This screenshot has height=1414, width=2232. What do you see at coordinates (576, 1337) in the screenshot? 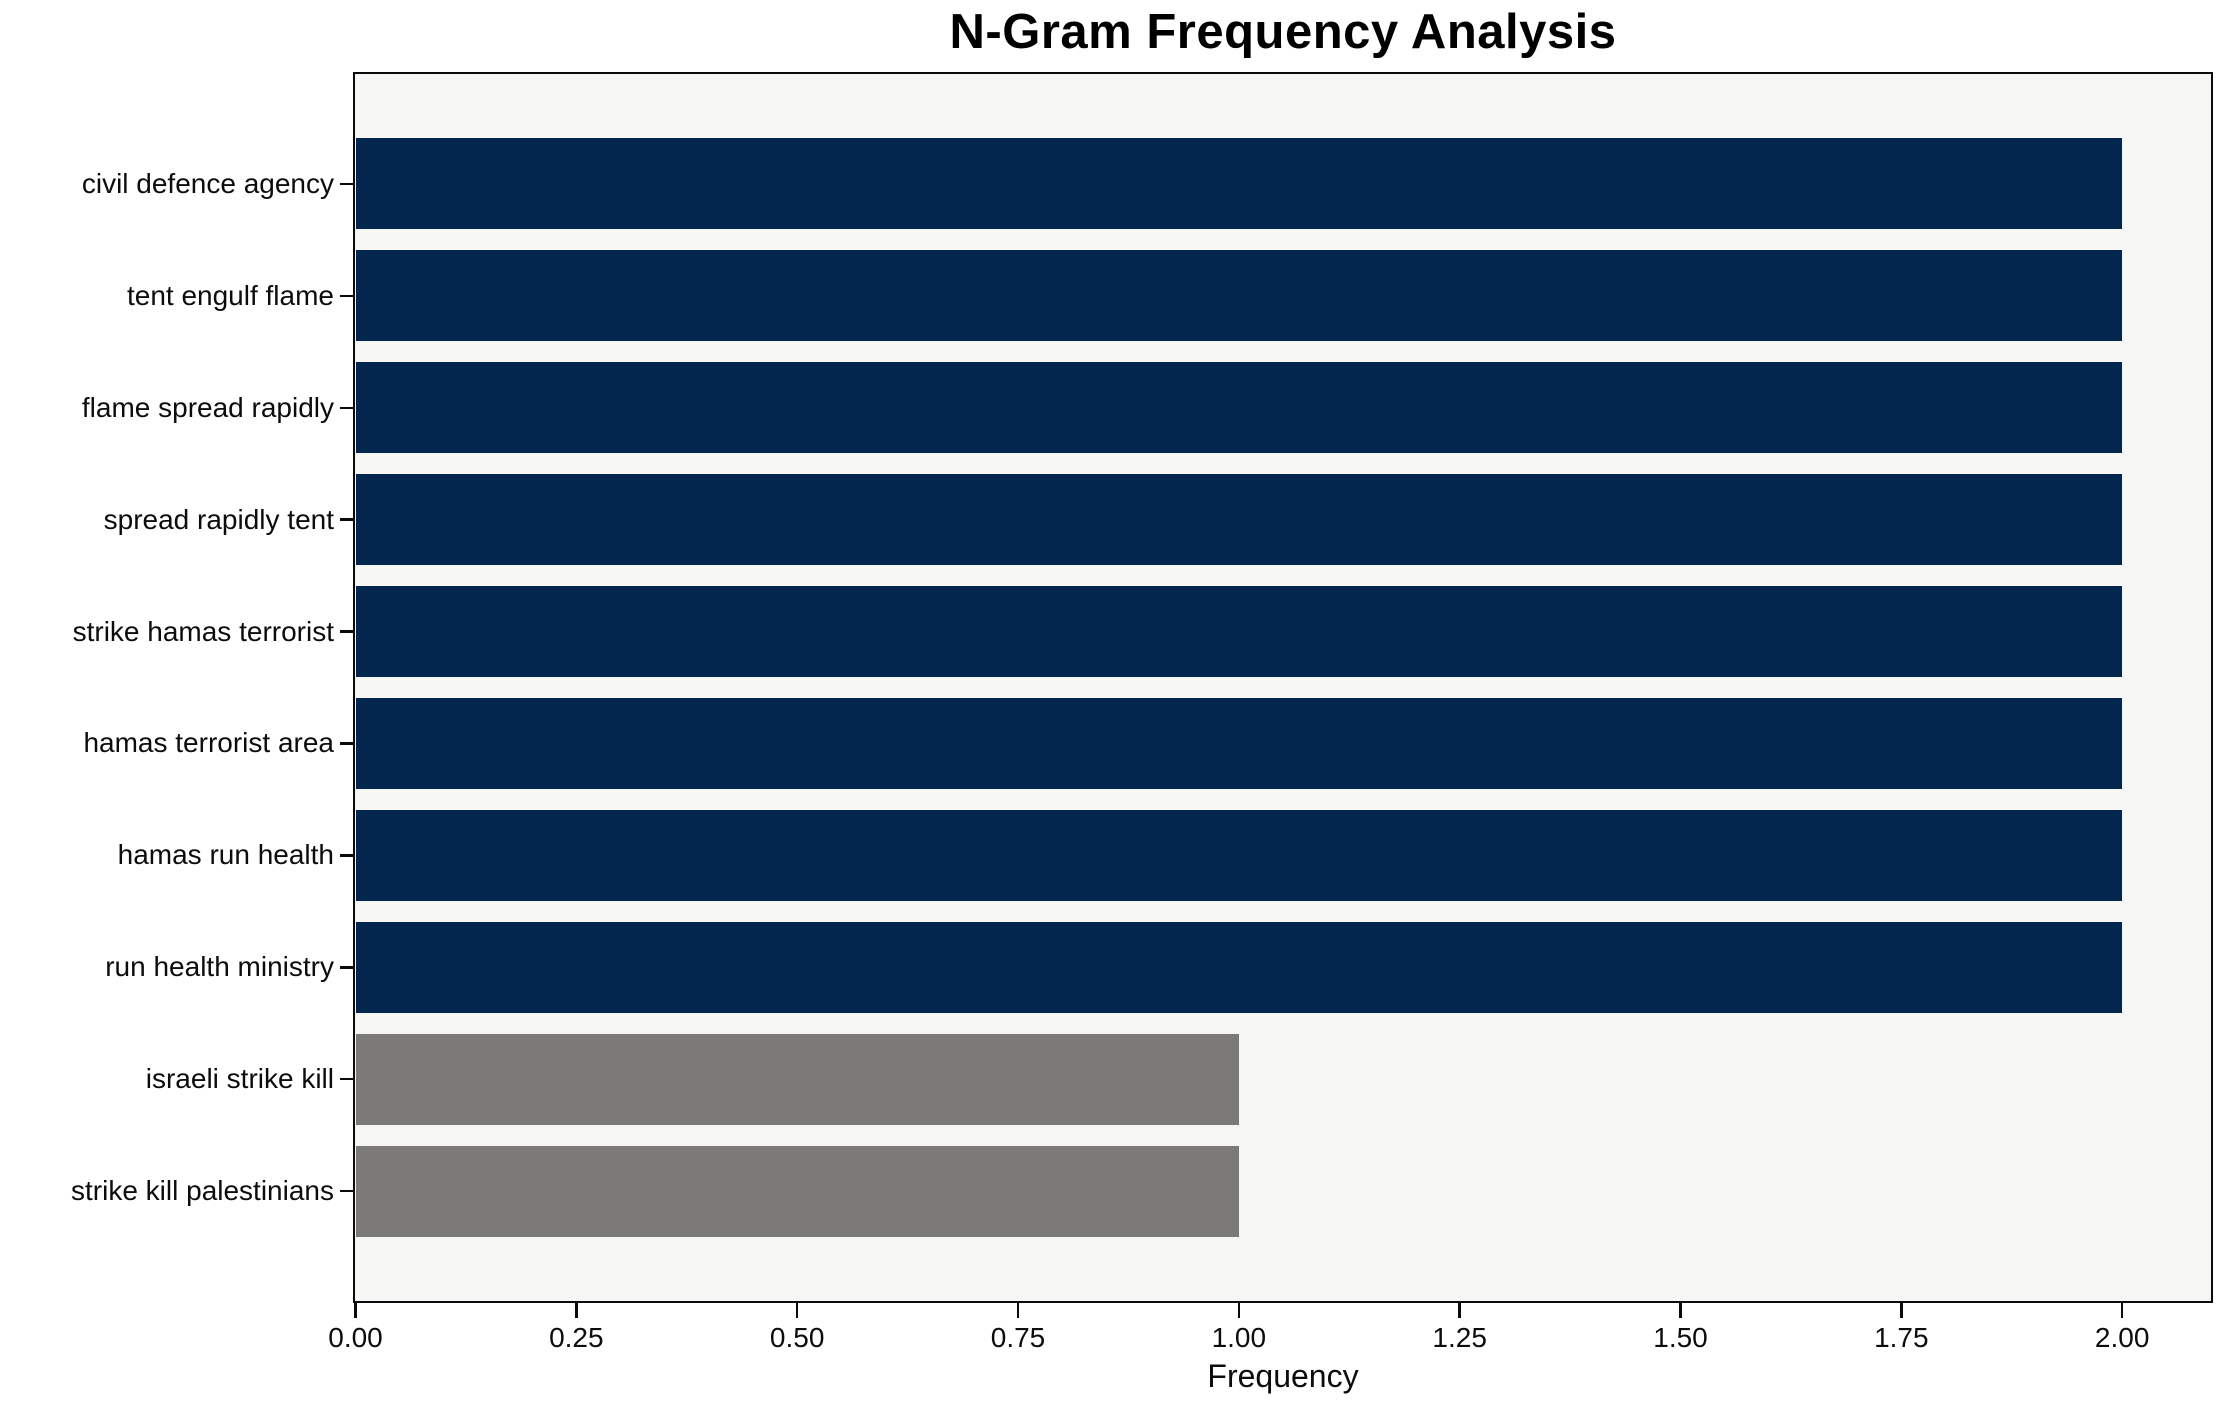
I see `x-axis-tick-label: 0.25` at bounding box center [576, 1337].